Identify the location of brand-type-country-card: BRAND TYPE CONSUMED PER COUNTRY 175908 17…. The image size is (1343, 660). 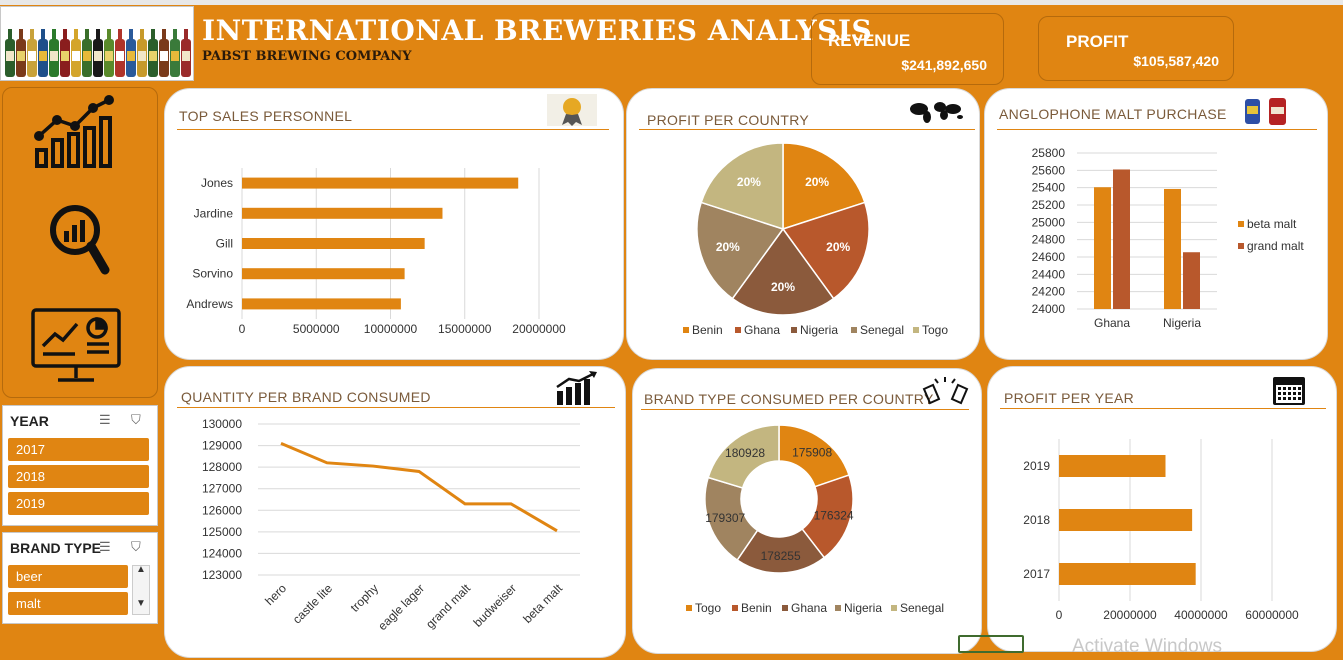
(807, 511).